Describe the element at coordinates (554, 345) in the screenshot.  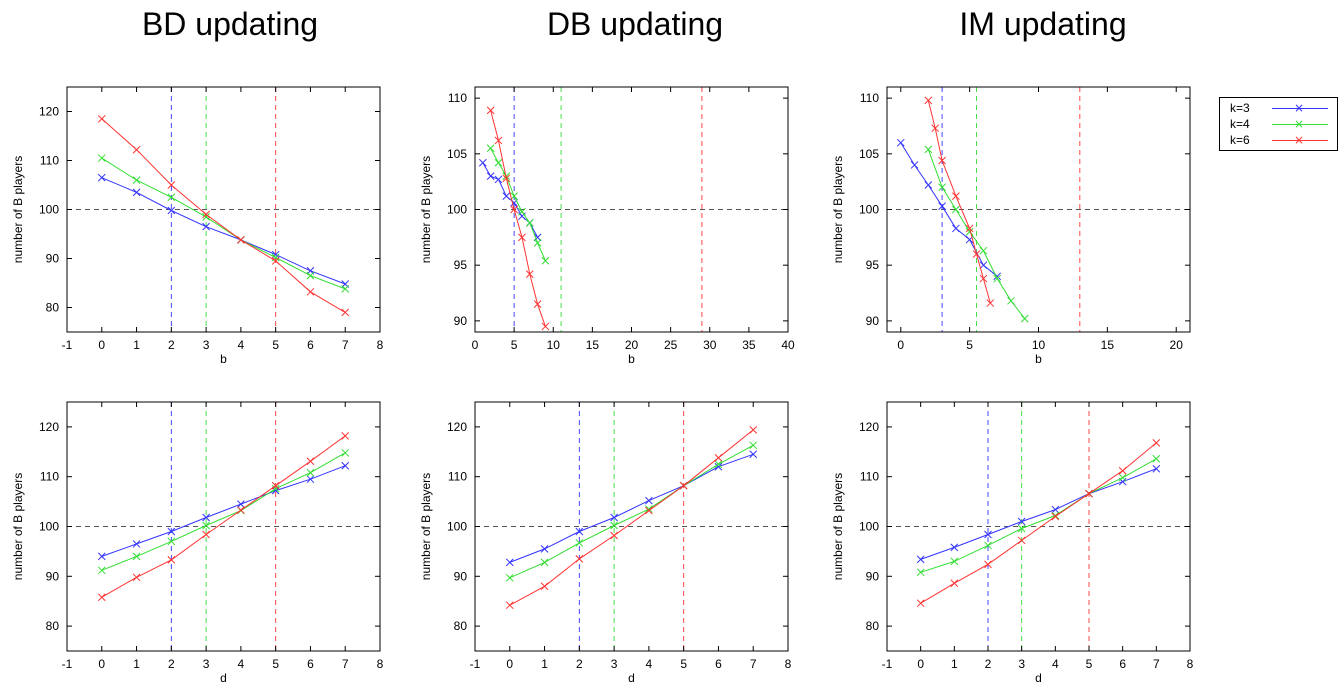
I see `x-tick-label: 10` at that location.